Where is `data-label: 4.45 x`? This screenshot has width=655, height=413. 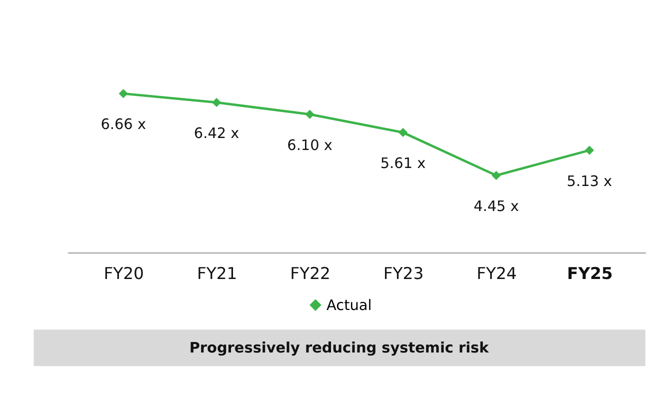
data-label: 4.45 x is located at coordinates (497, 207).